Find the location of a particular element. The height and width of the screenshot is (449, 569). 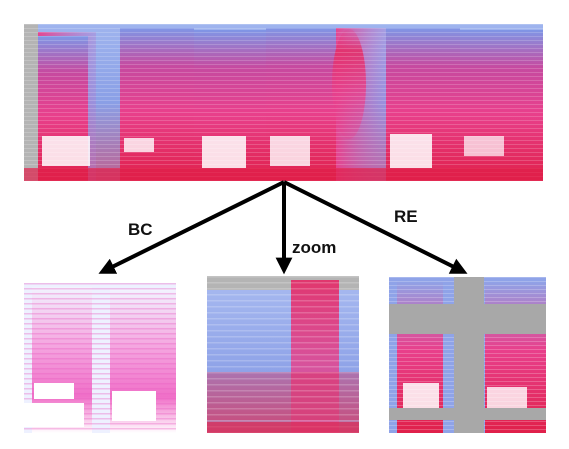

random-erasing-spectrogram is located at coordinates (467, 355).